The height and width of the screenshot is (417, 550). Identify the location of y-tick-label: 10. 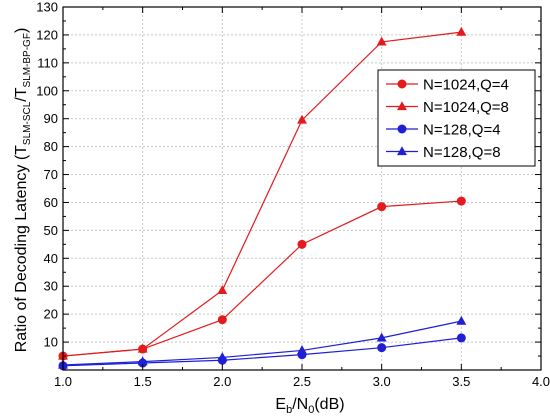
(51, 342).